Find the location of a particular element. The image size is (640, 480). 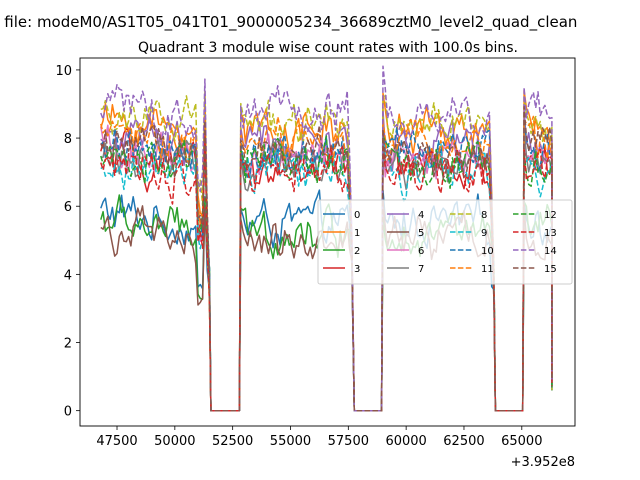

y-tick-label: 8 is located at coordinates (68, 139).